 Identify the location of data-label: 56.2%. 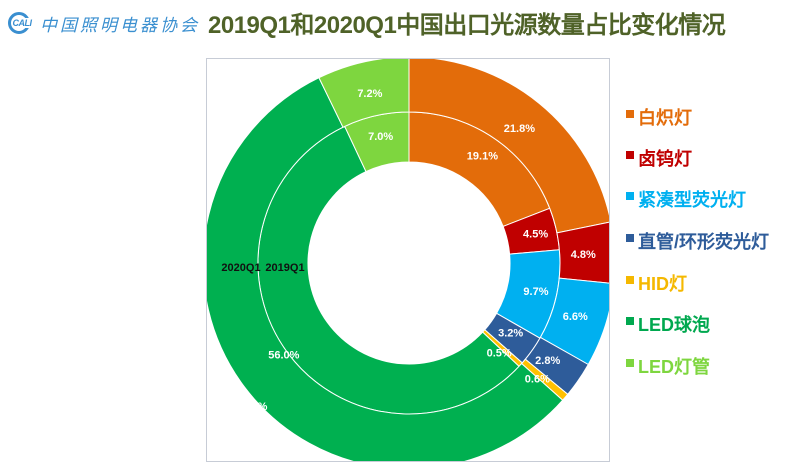
(251, 407).